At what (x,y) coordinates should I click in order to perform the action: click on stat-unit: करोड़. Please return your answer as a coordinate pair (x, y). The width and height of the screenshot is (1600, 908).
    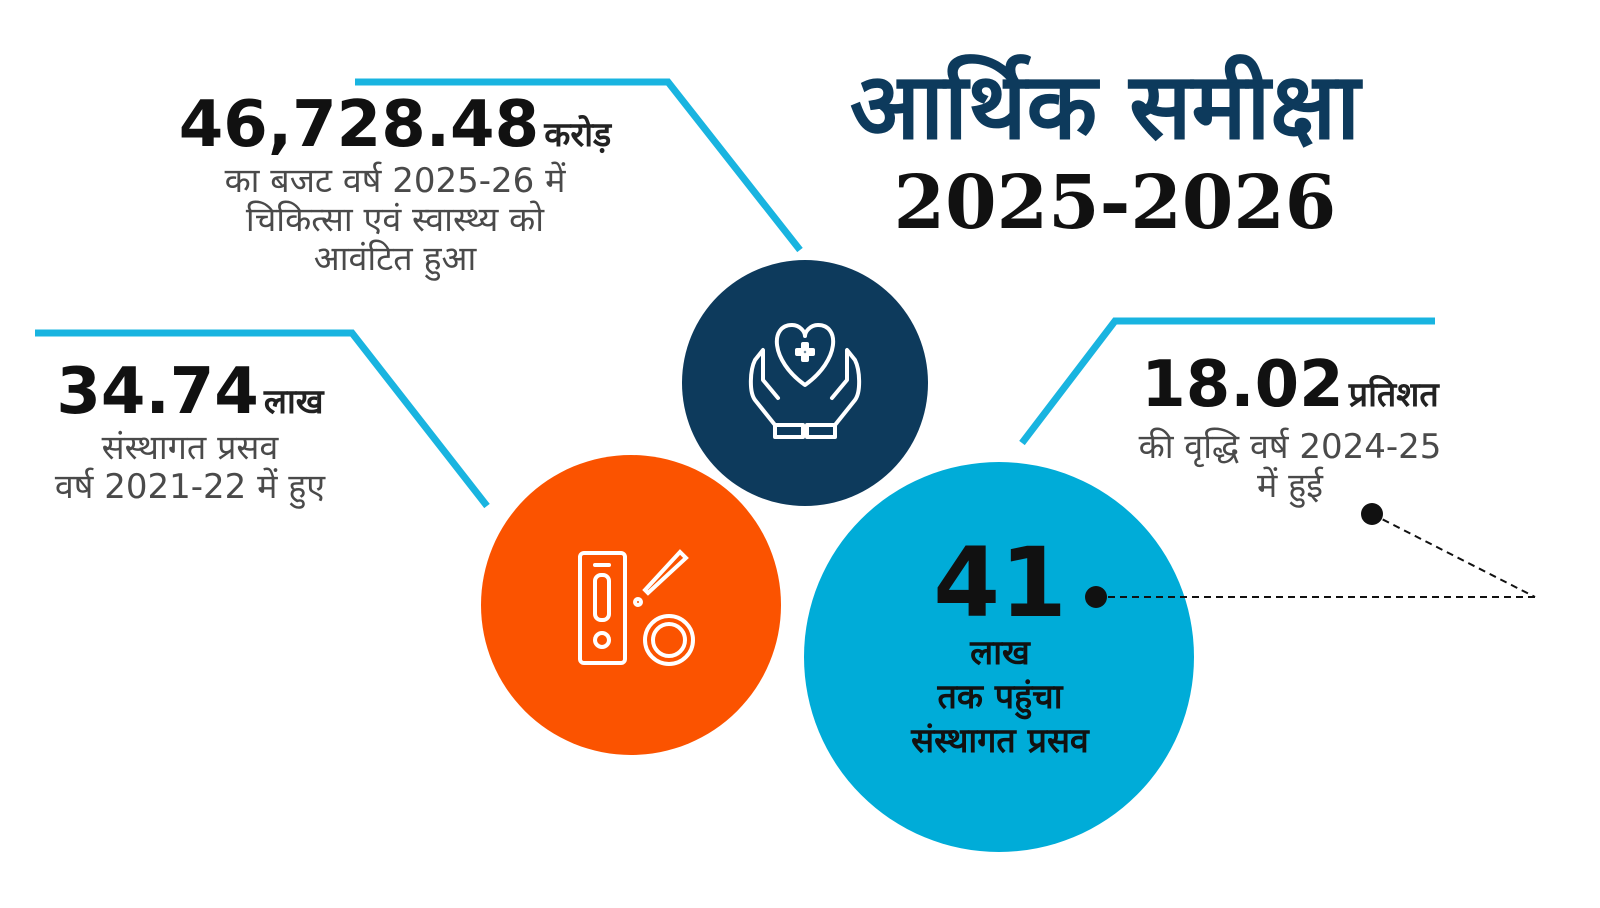
    Looking at the image, I should click on (578, 135).